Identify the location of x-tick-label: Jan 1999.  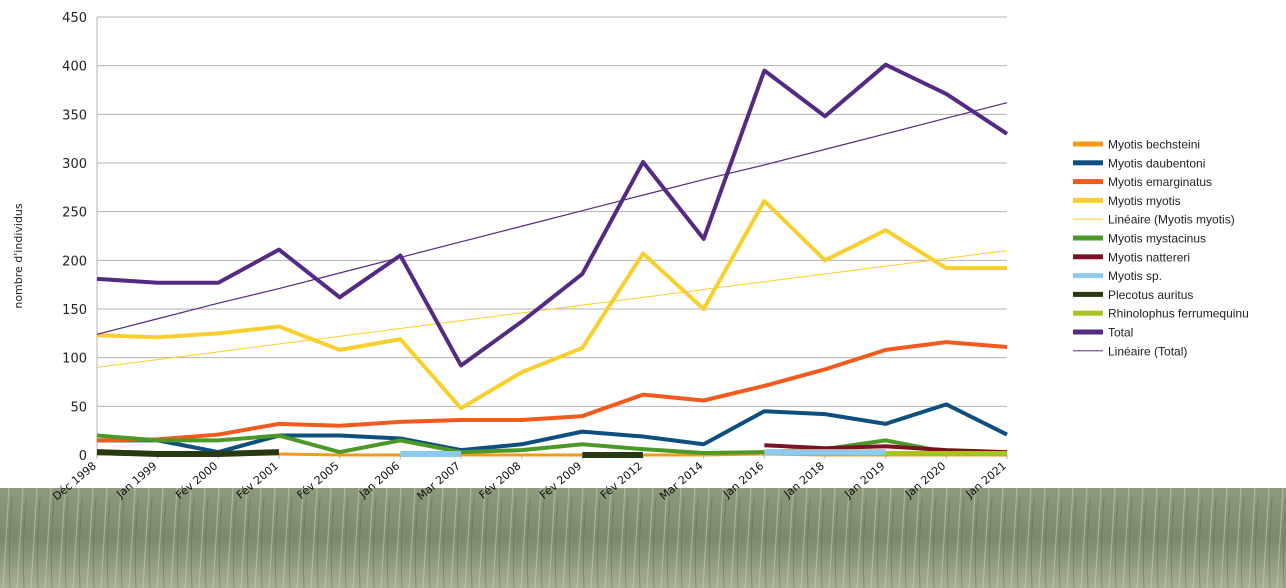
(136, 480).